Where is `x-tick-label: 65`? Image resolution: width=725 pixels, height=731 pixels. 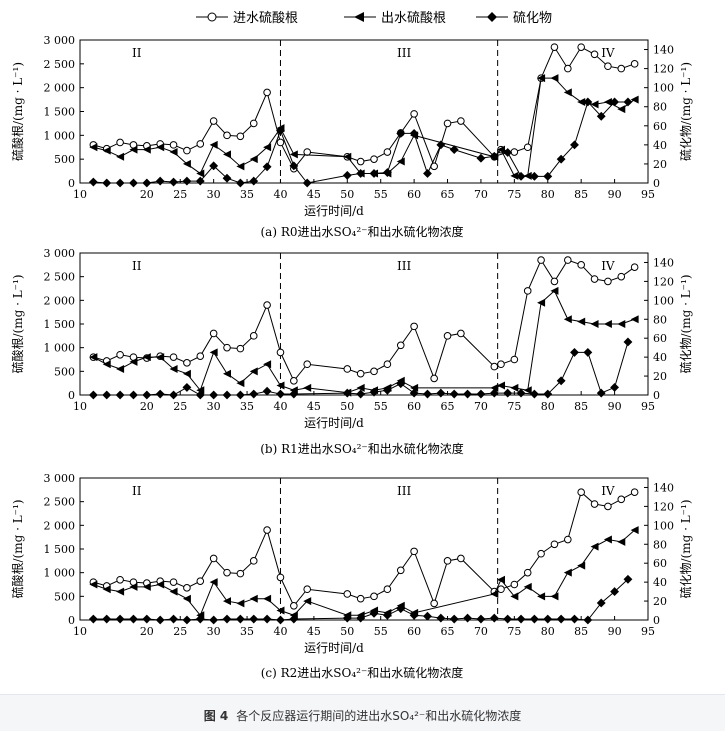
x-tick-label: 65 is located at coordinates (448, 406).